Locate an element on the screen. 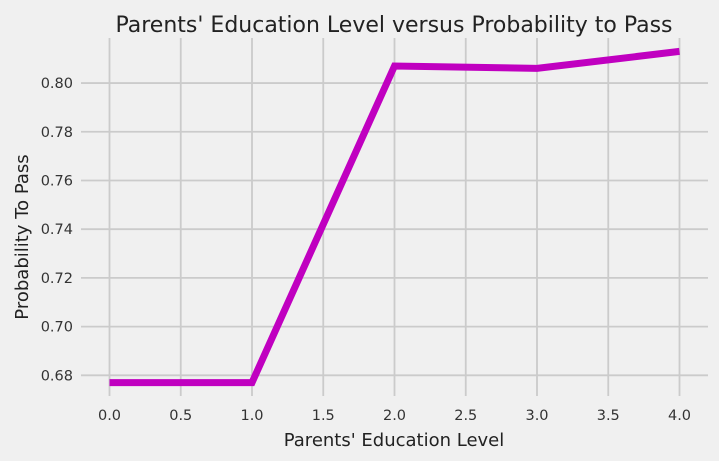  x-tick-label: 0.5 is located at coordinates (180, 416).